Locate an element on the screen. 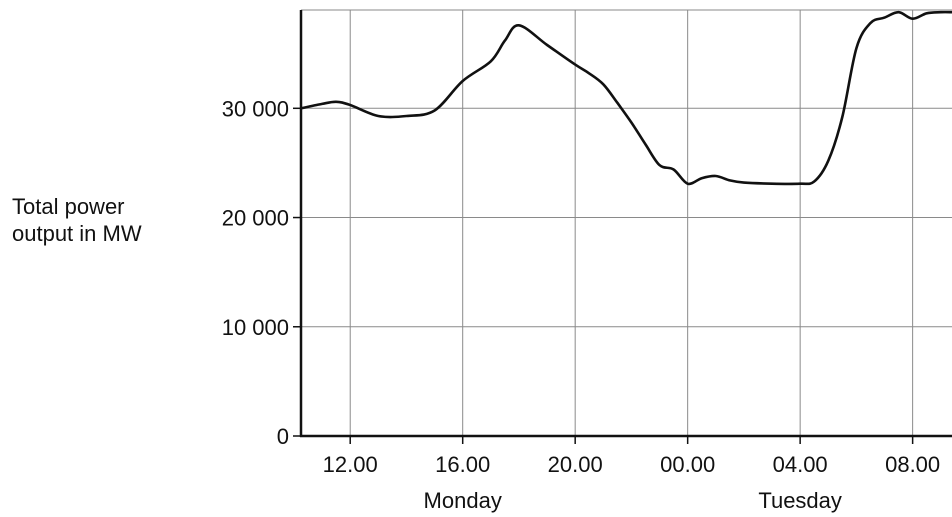 The width and height of the screenshot is (952, 517). day-label-0: Monday is located at coordinates (463, 500).